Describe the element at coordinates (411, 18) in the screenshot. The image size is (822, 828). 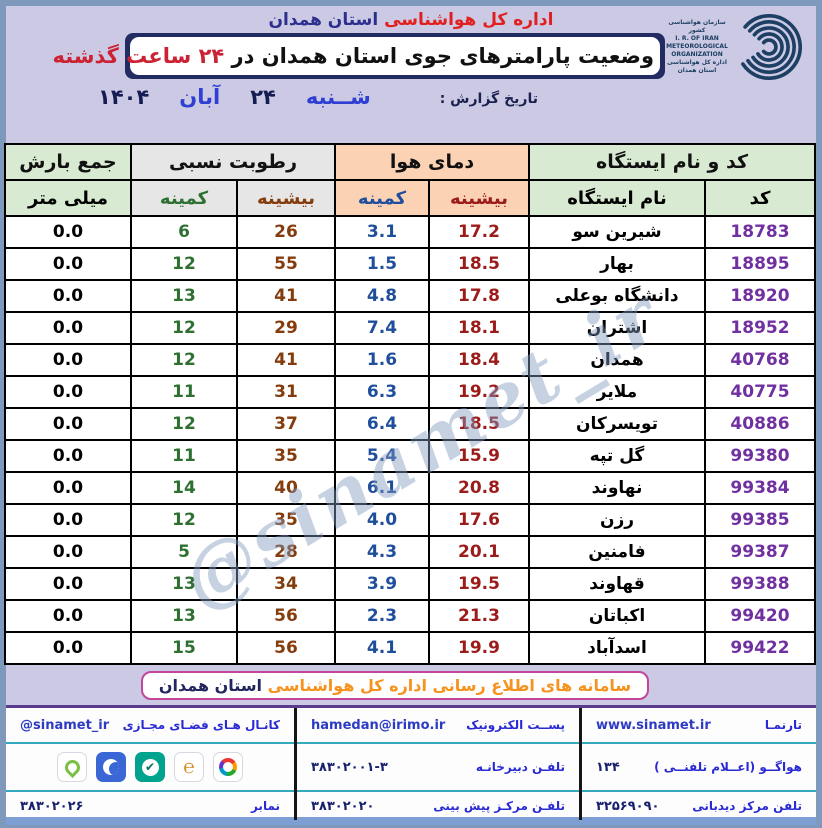
I see `org-title: اداره کل هواشناسی استان همدان` at that location.